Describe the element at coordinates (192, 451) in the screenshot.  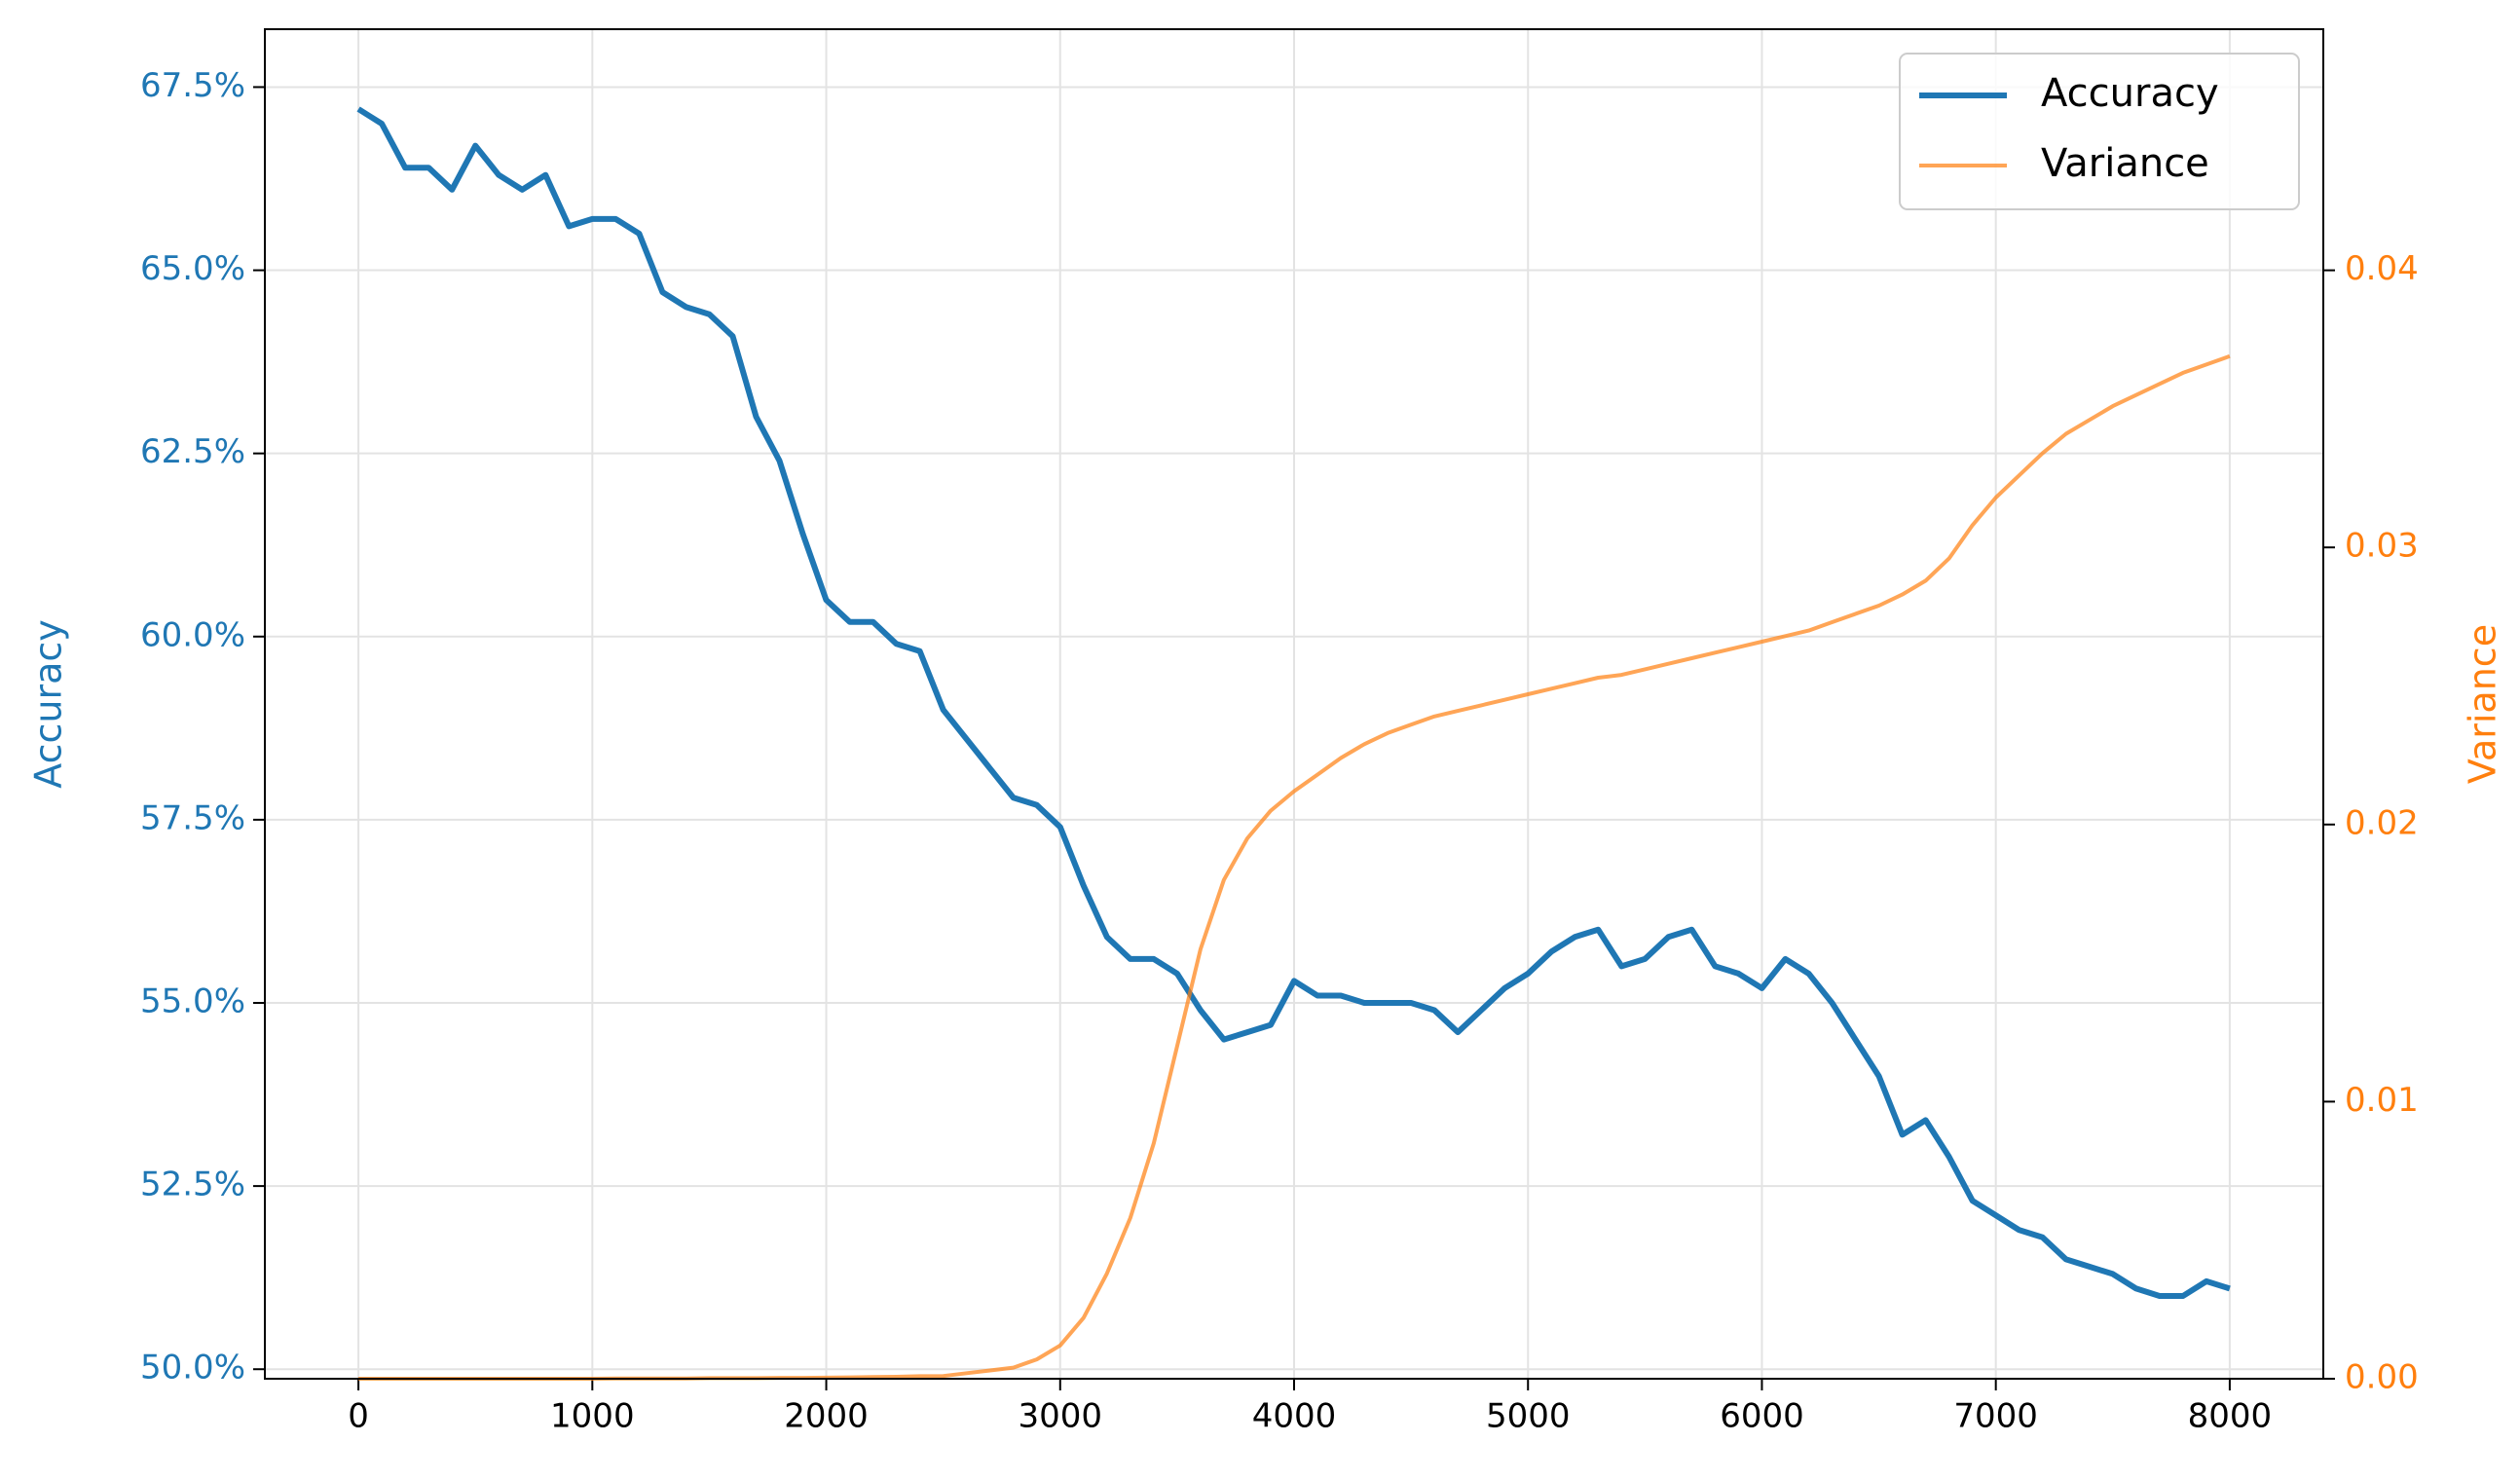
I see `y-tick-label: 62.5%` at that location.